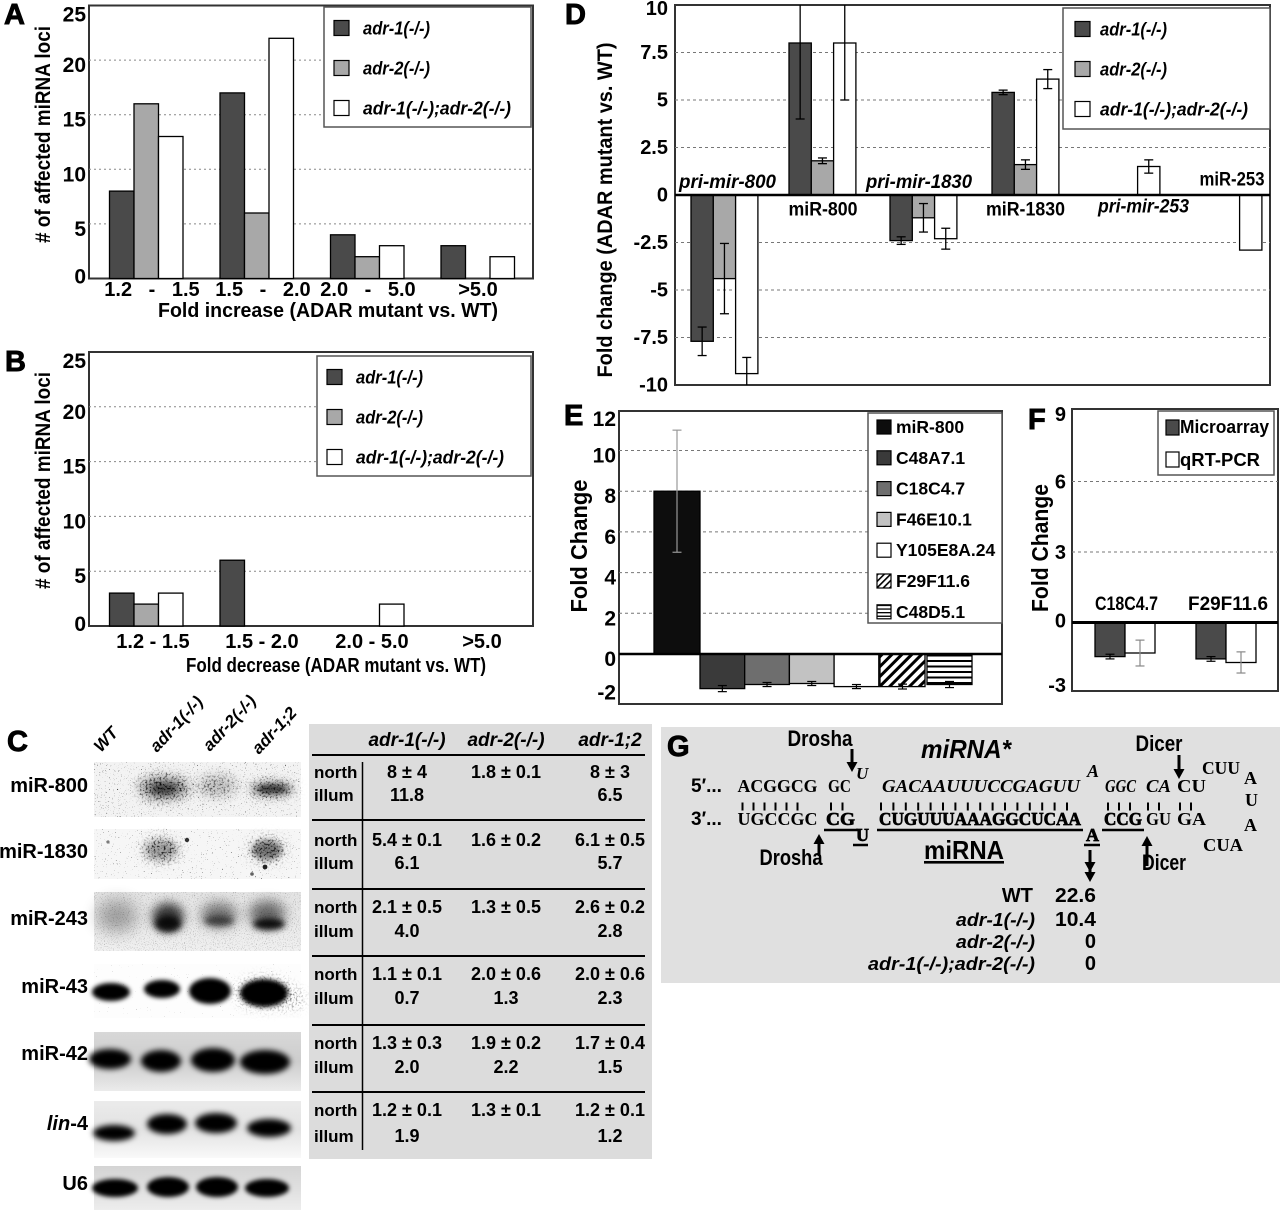  What do you see at coordinates (1076, 920) in the screenshot?
I see `svg-text: 10.4` at bounding box center [1076, 920].